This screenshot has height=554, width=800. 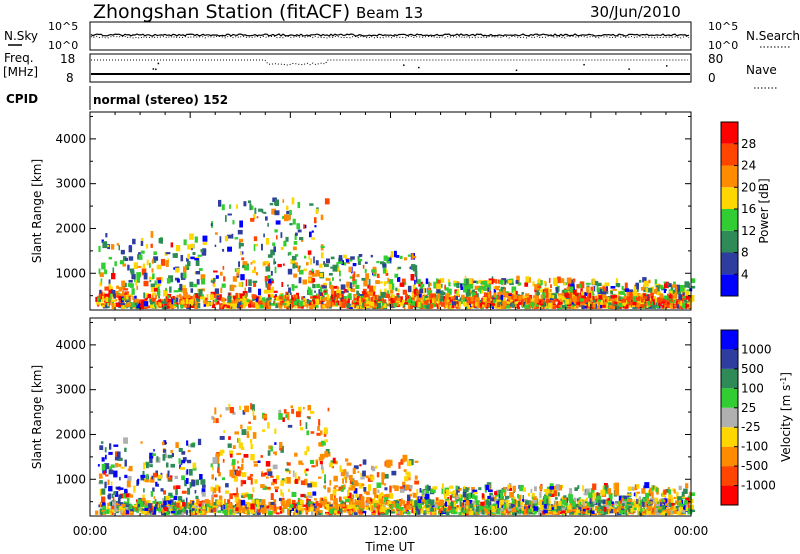 I want to click on nave-dip-point, so click(x=419, y=67).